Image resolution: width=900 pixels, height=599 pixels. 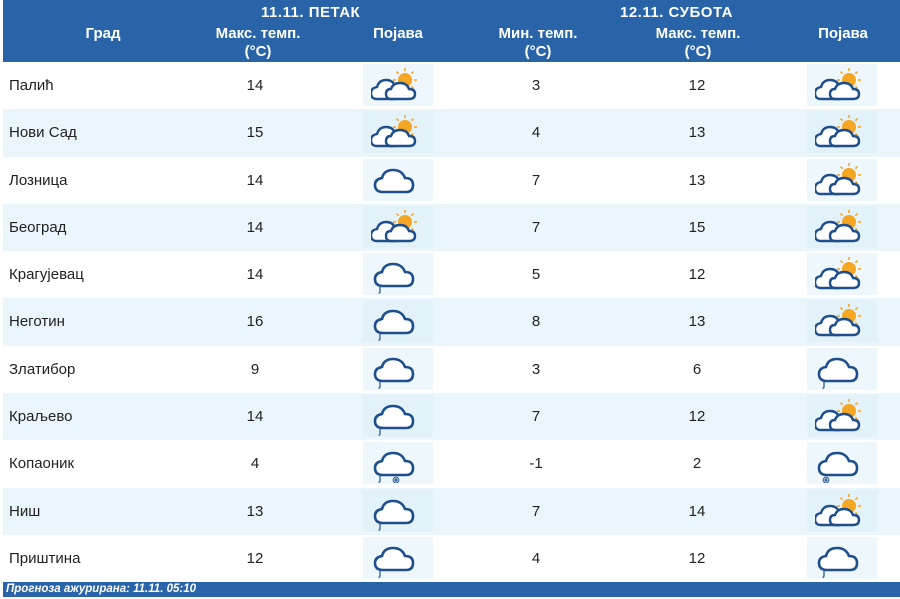 I want to click on max-temp-day2: 6, so click(x=697, y=369).